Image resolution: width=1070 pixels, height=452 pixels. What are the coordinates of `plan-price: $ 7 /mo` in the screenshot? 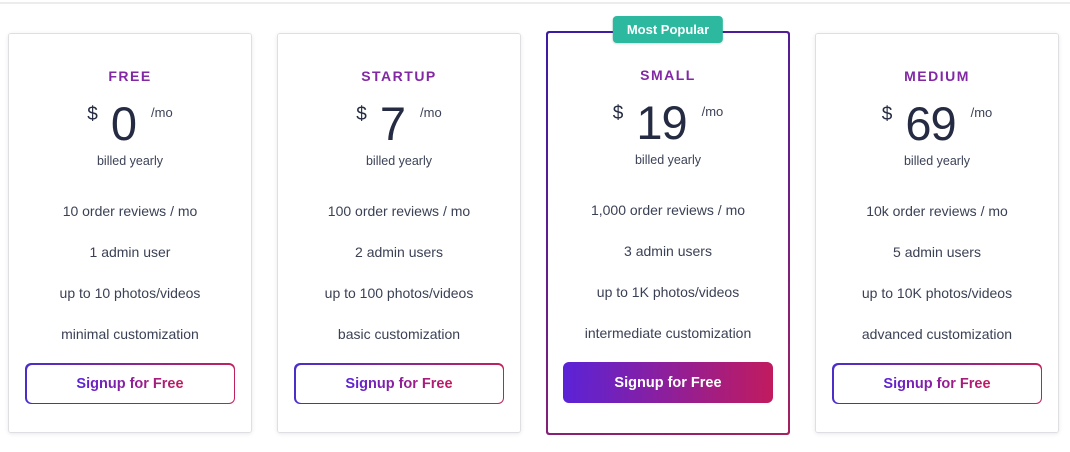 It's located at (399, 123).